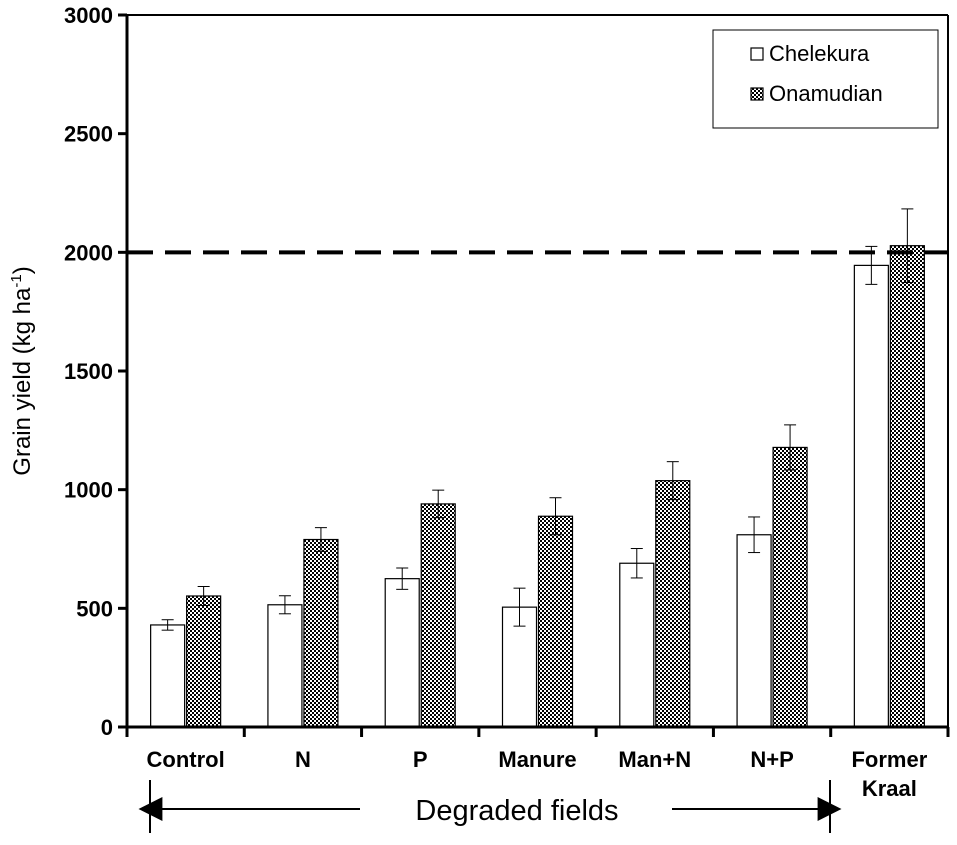 Image resolution: width=957 pixels, height=845 pixels. I want to click on x-tick-label-1: N, so click(303, 759).